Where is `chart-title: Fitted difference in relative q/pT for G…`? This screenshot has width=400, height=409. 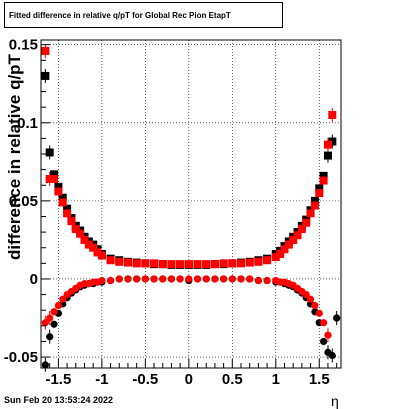 chart-title: Fitted difference in relative q/pT for G… is located at coordinates (120, 15).